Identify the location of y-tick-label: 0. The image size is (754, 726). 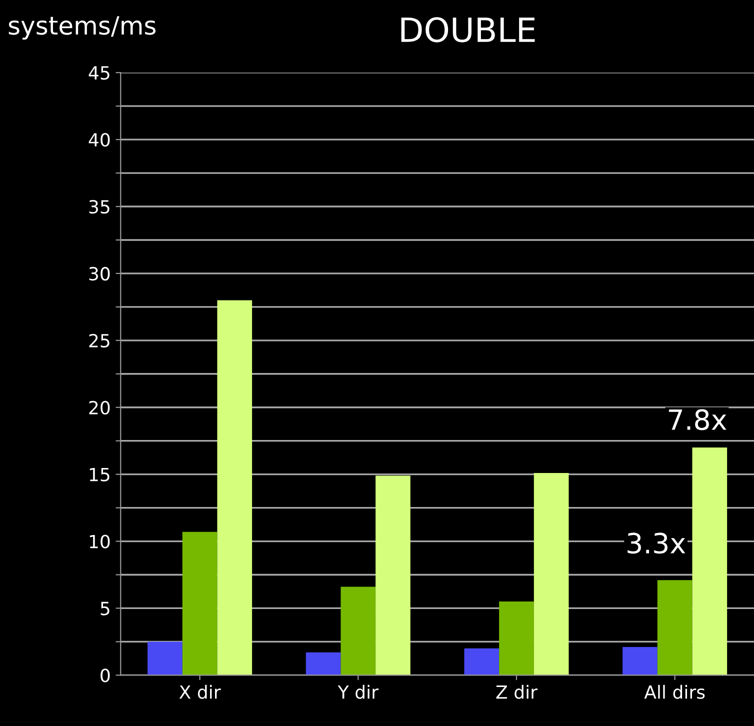
(105, 675).